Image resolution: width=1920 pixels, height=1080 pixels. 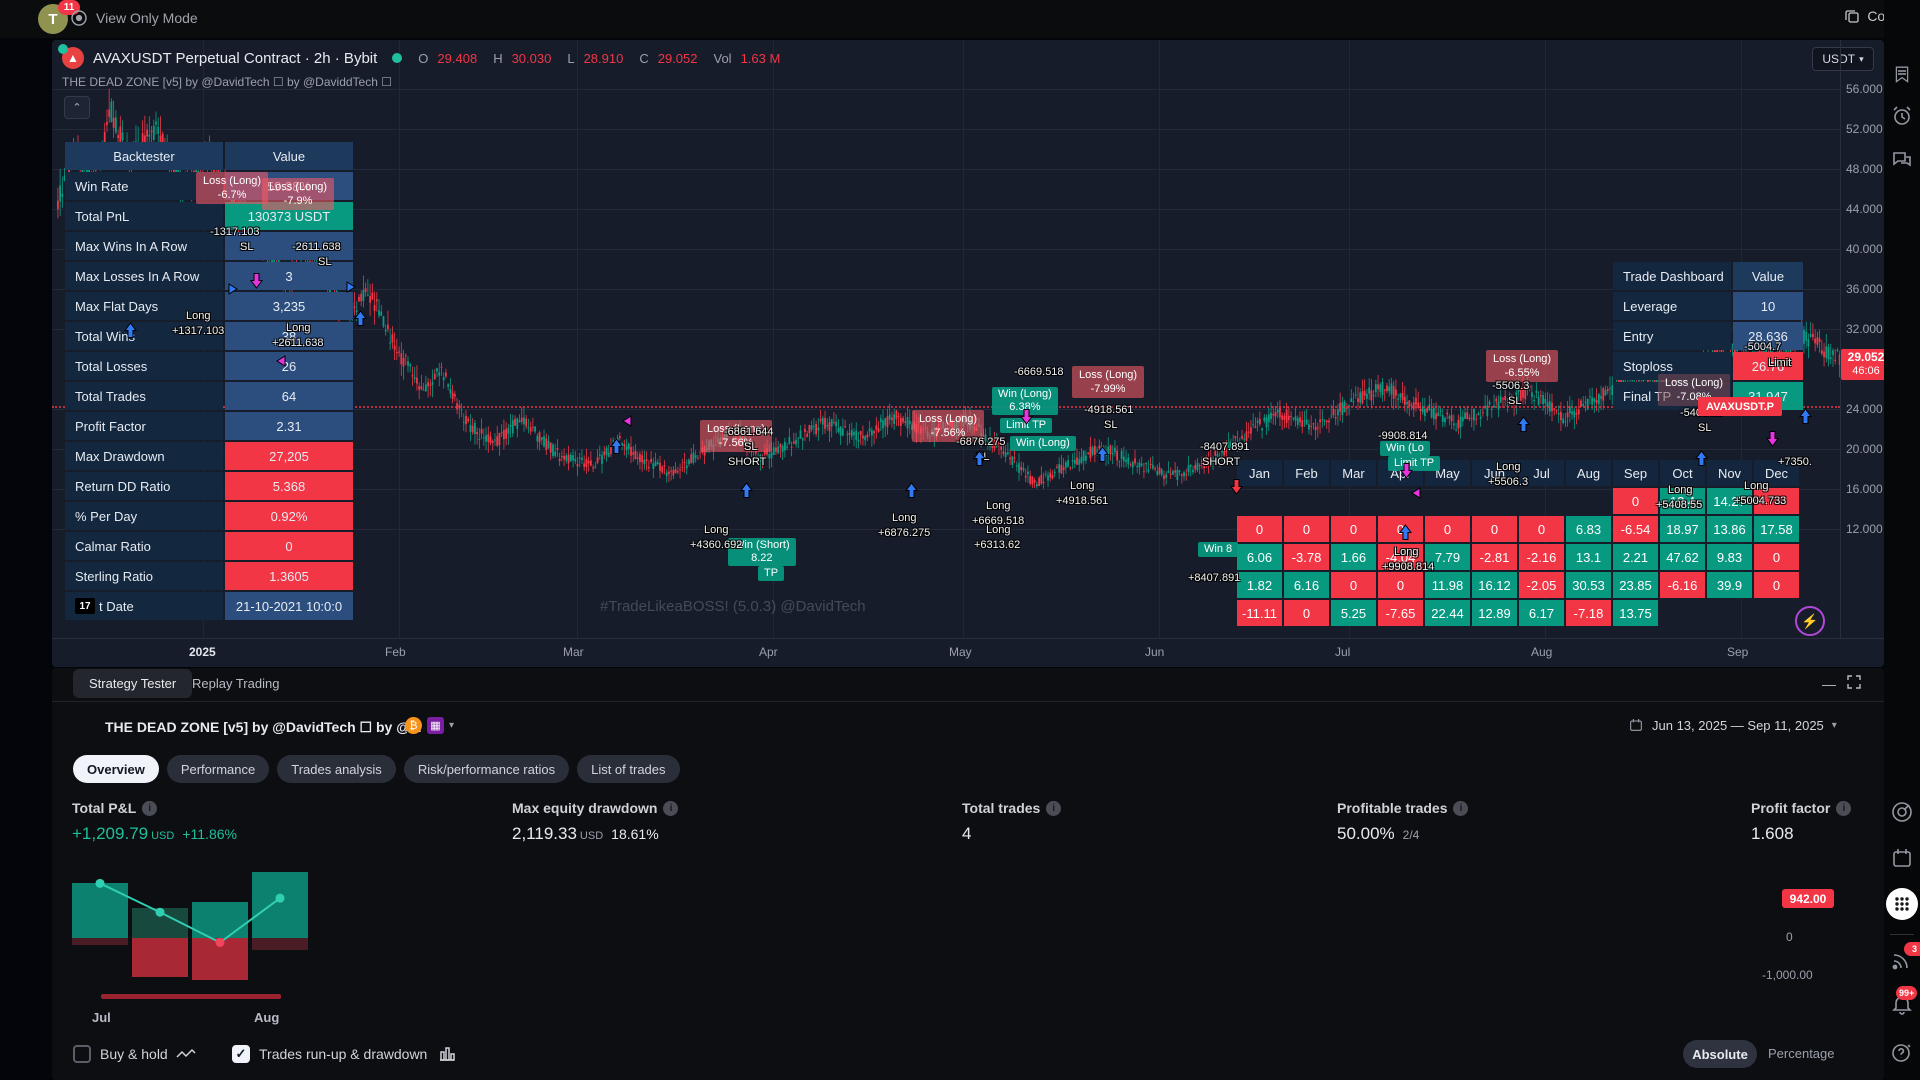 I want to click on symbol-title: AVAXUSDT Perpetual Contract · 2h · Bybit, so click(x=235, y=58).